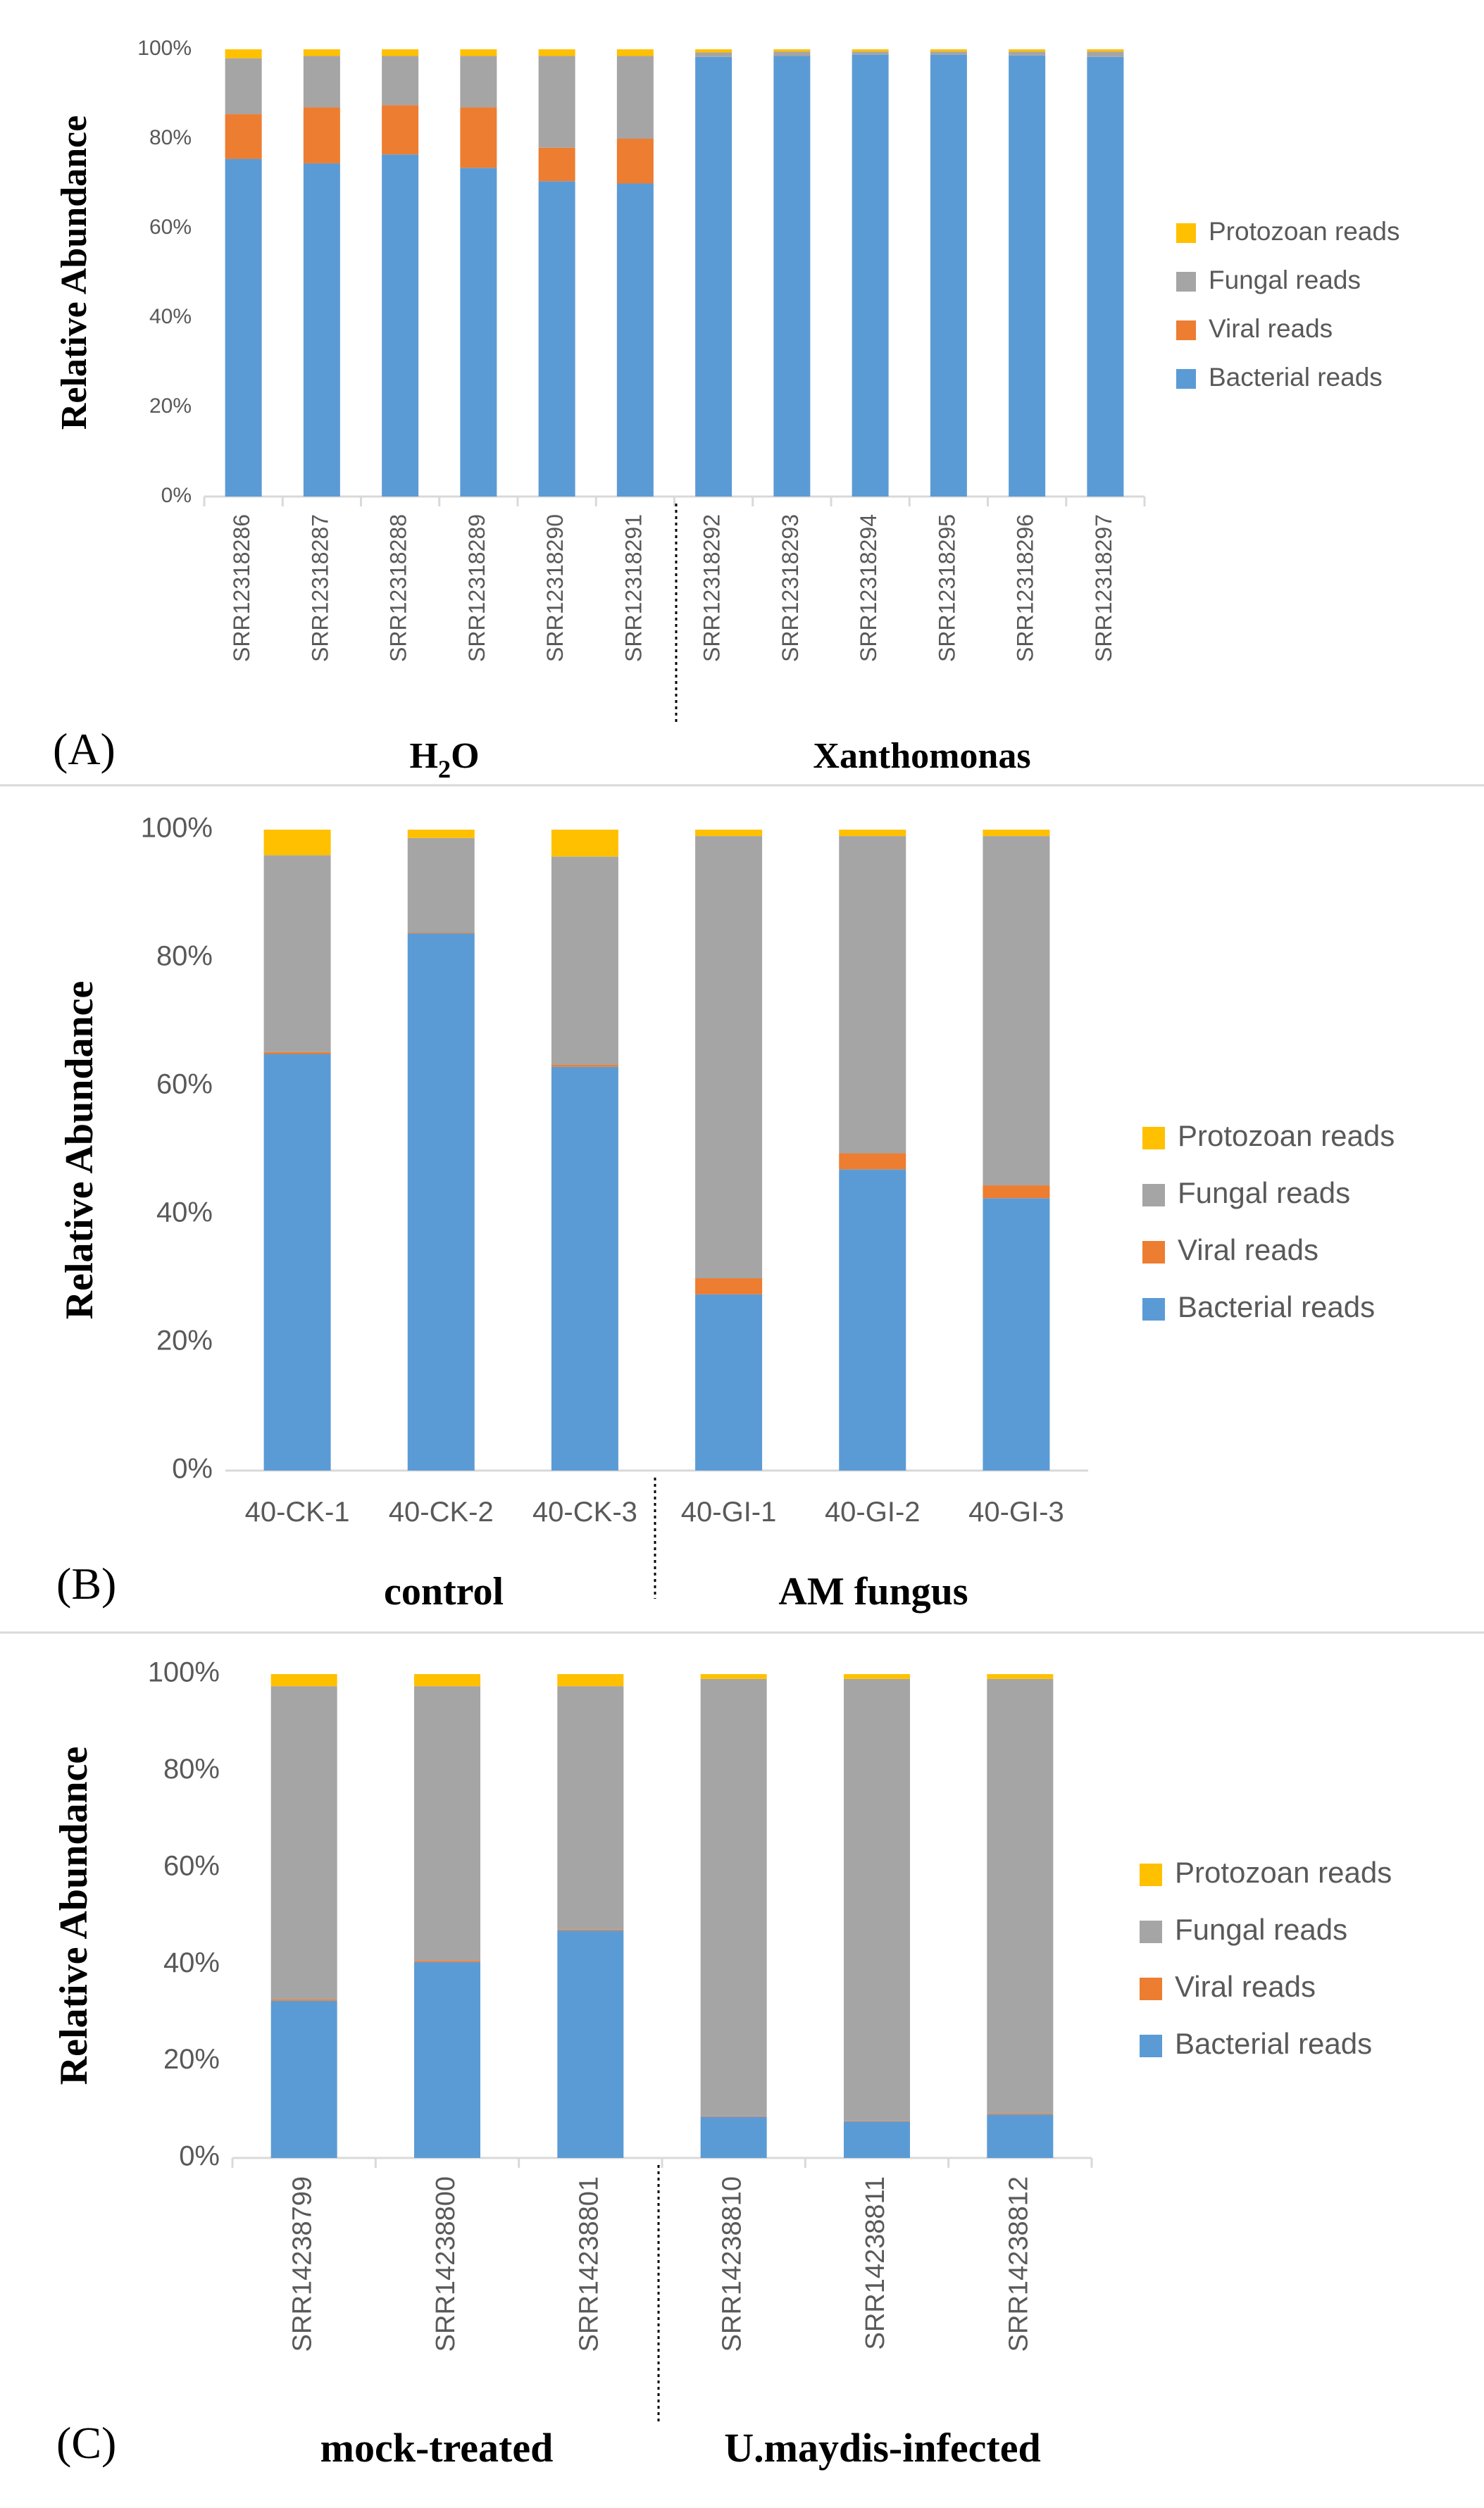 The height and width of the screenshot is (2508, 1484). Describe the element at coordinates (437, 2448) in the screenshot. I see `group-label-main: mock-treated` at that location.